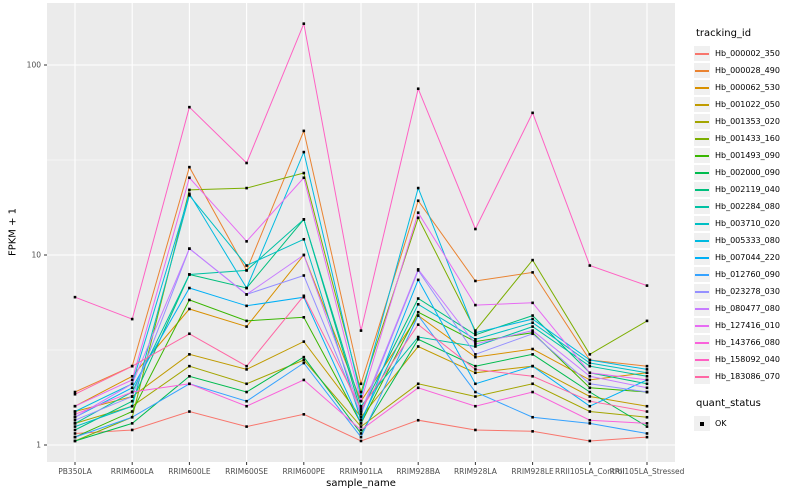 This screenshot has height=500, width=800. Describe the element at coordinates (747, 240) in the screenshot. I see `legend-item: Hb_005333_080` at that location.